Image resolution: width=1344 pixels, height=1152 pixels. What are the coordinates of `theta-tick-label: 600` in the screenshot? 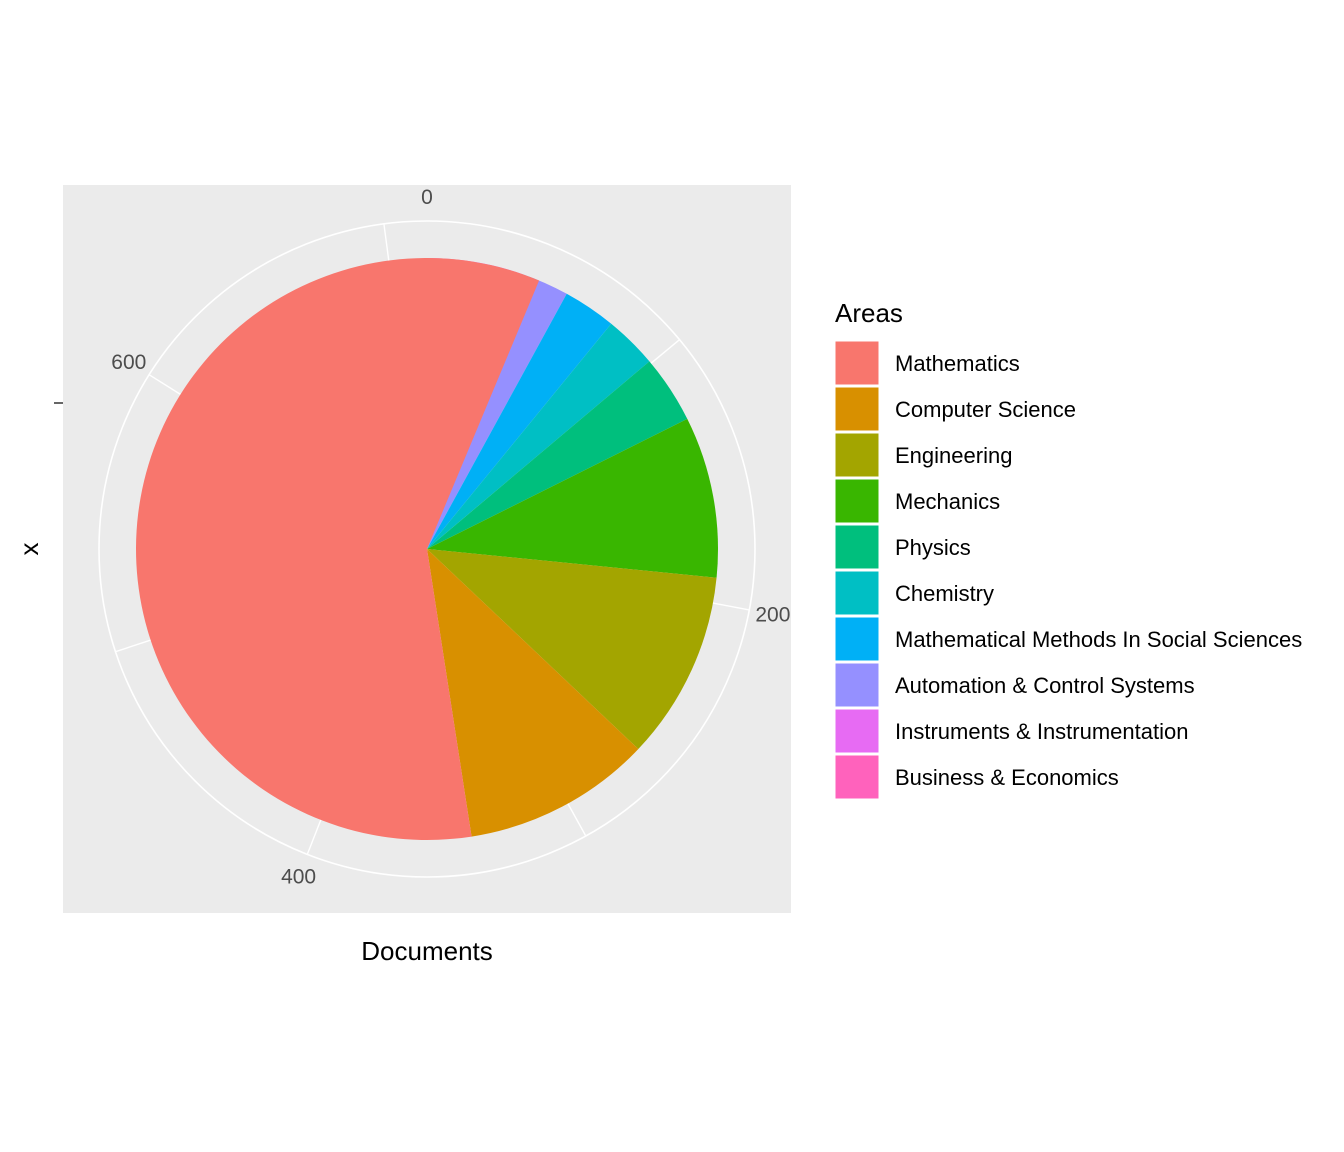 It's located at (128, 362).